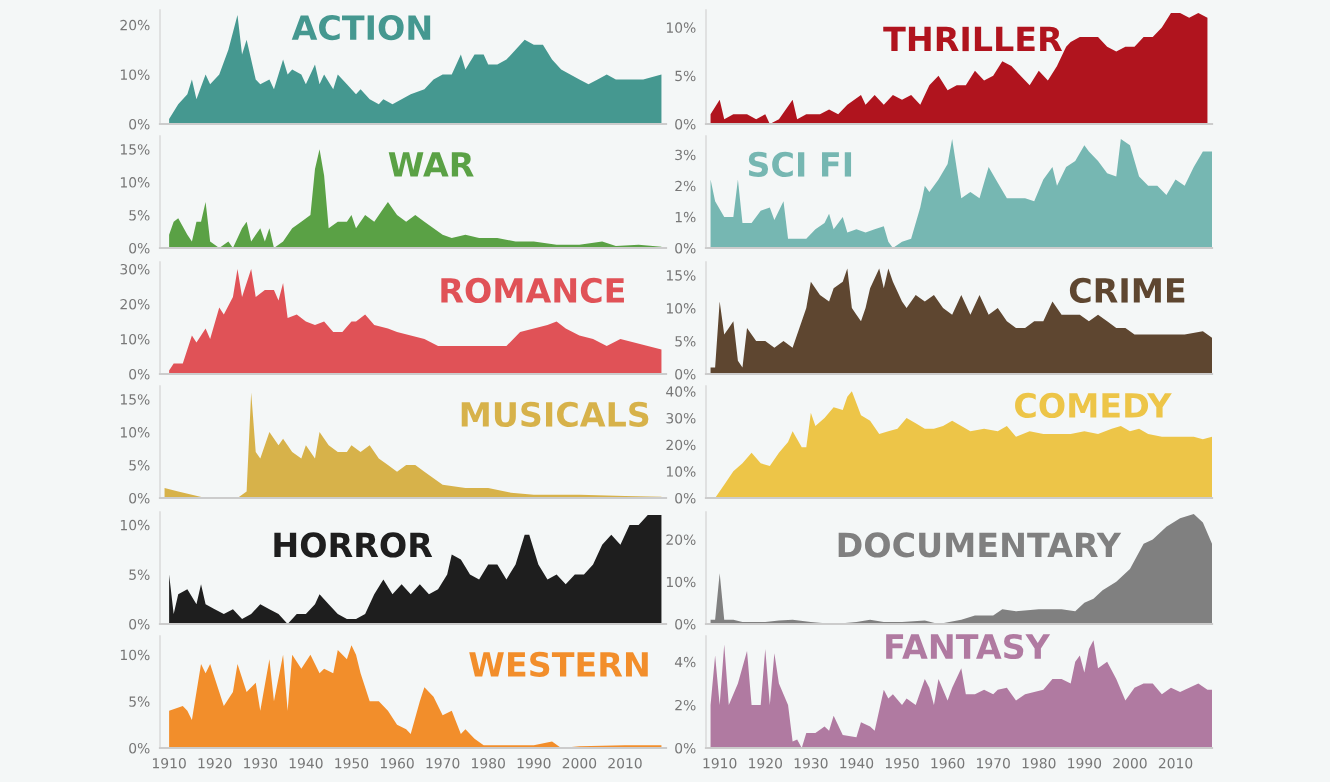  I want to click on chart-title: THRILLER, so click(973, 39).